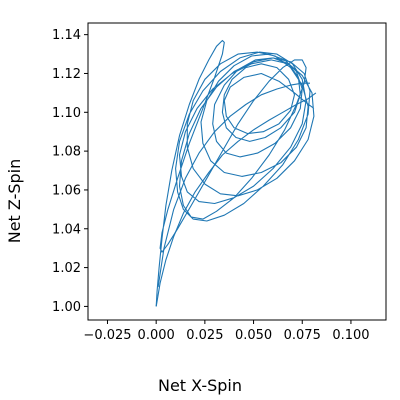 This screenshot has width=400, height=400. Describe the element at coordinates (204, 335) in the screenshot. I see `x-tick-label: 0.025` at that location.